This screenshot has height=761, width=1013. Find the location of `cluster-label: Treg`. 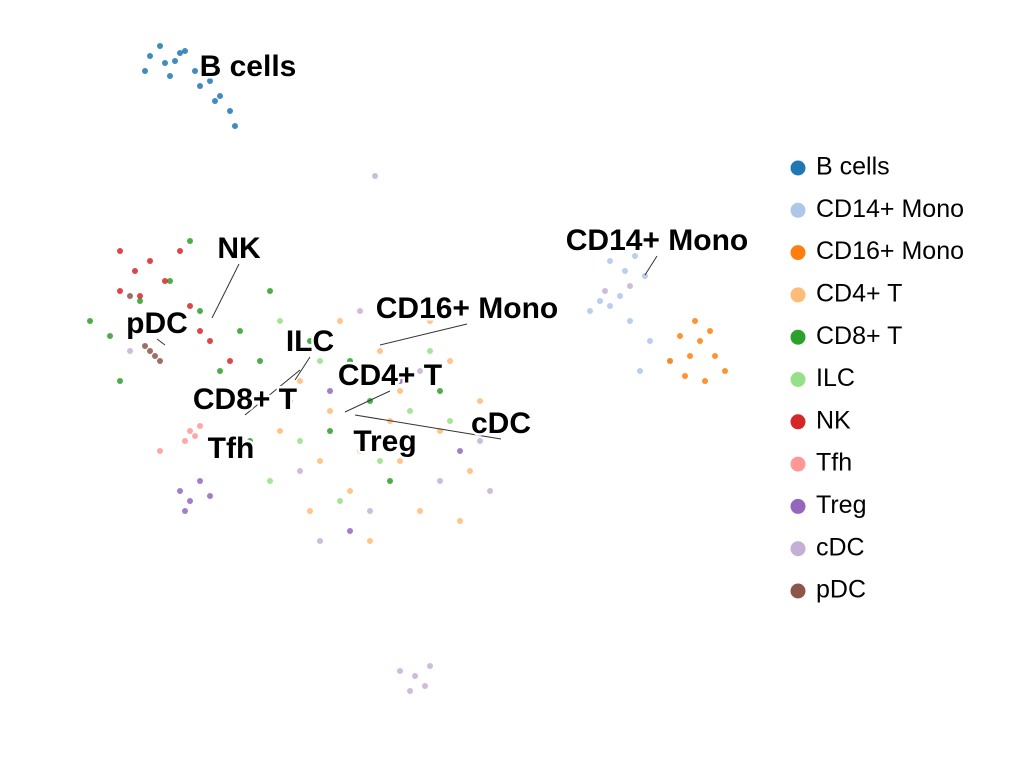

cluster-label: Treg is located at coordinates (384, 441).